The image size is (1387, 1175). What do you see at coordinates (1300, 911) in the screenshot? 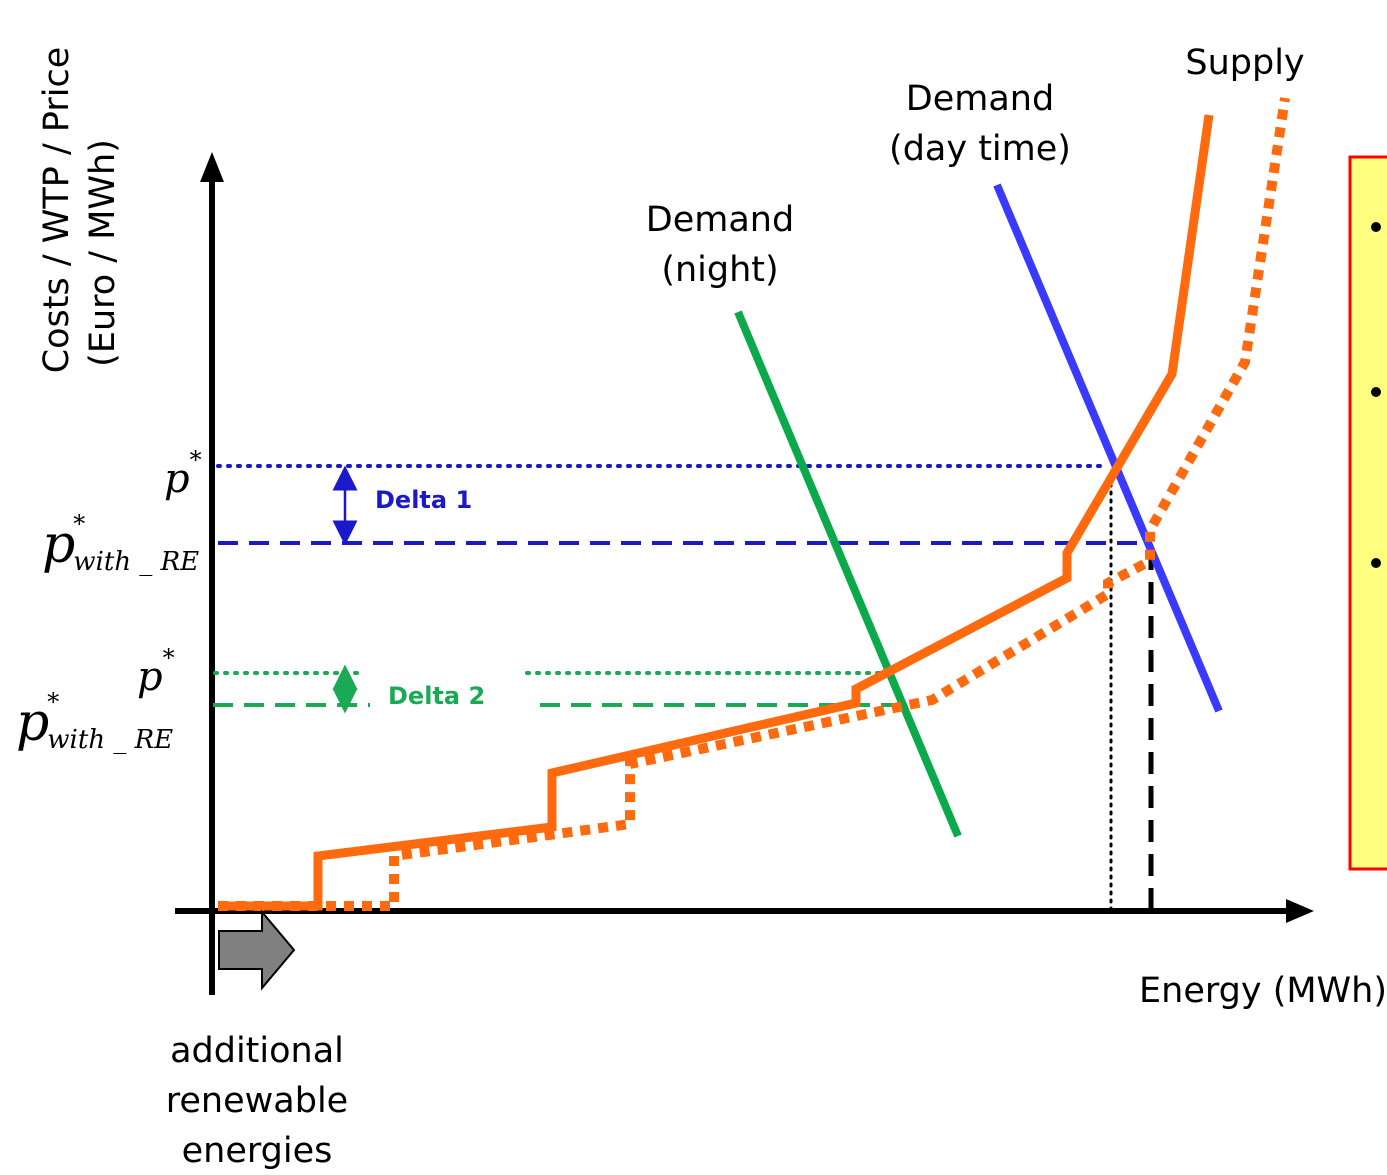
I see `x-axis-arrowhead` at bounding box center [1300, 911].